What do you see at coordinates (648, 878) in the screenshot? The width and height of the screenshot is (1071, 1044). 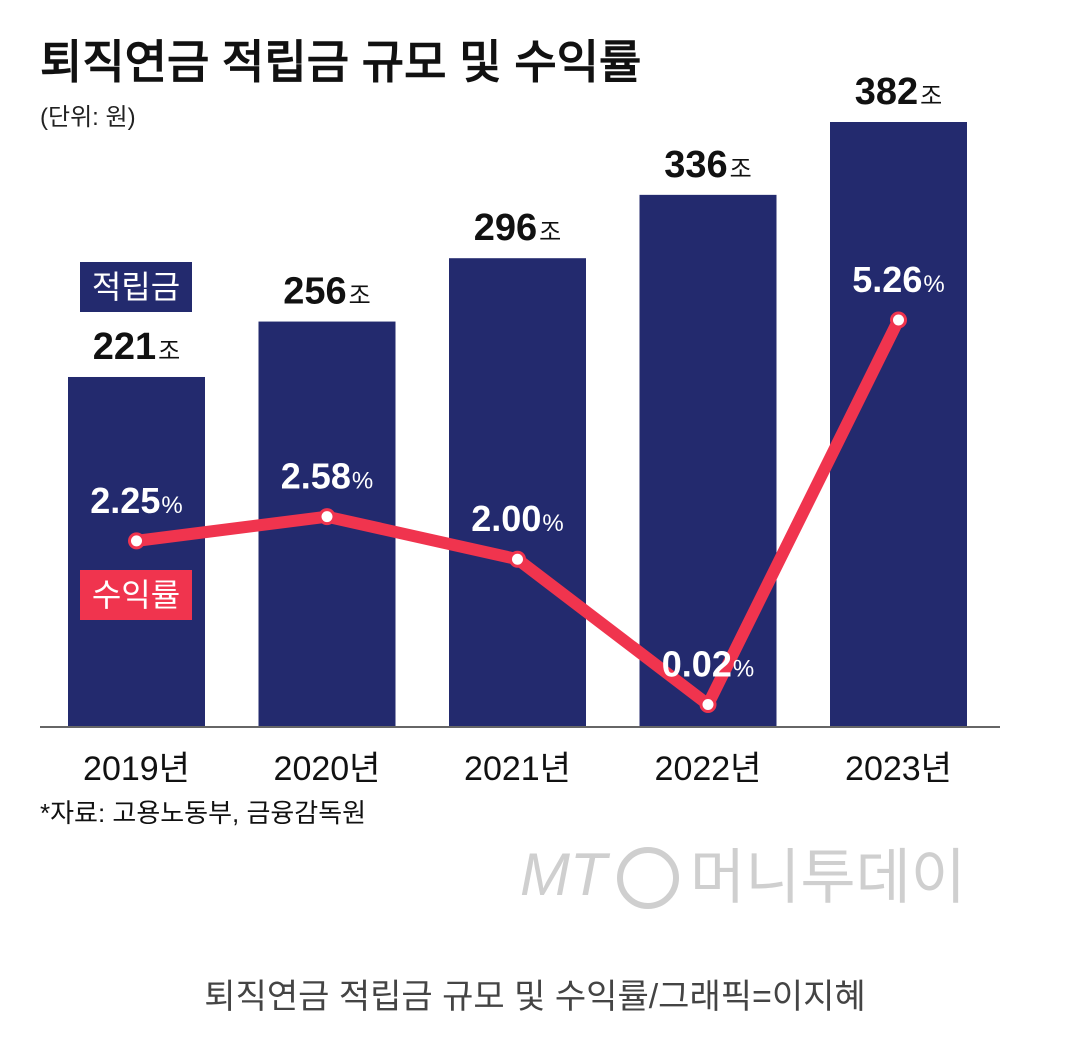 I see `watermark-logo-icon` at bounding box center [648, 878].